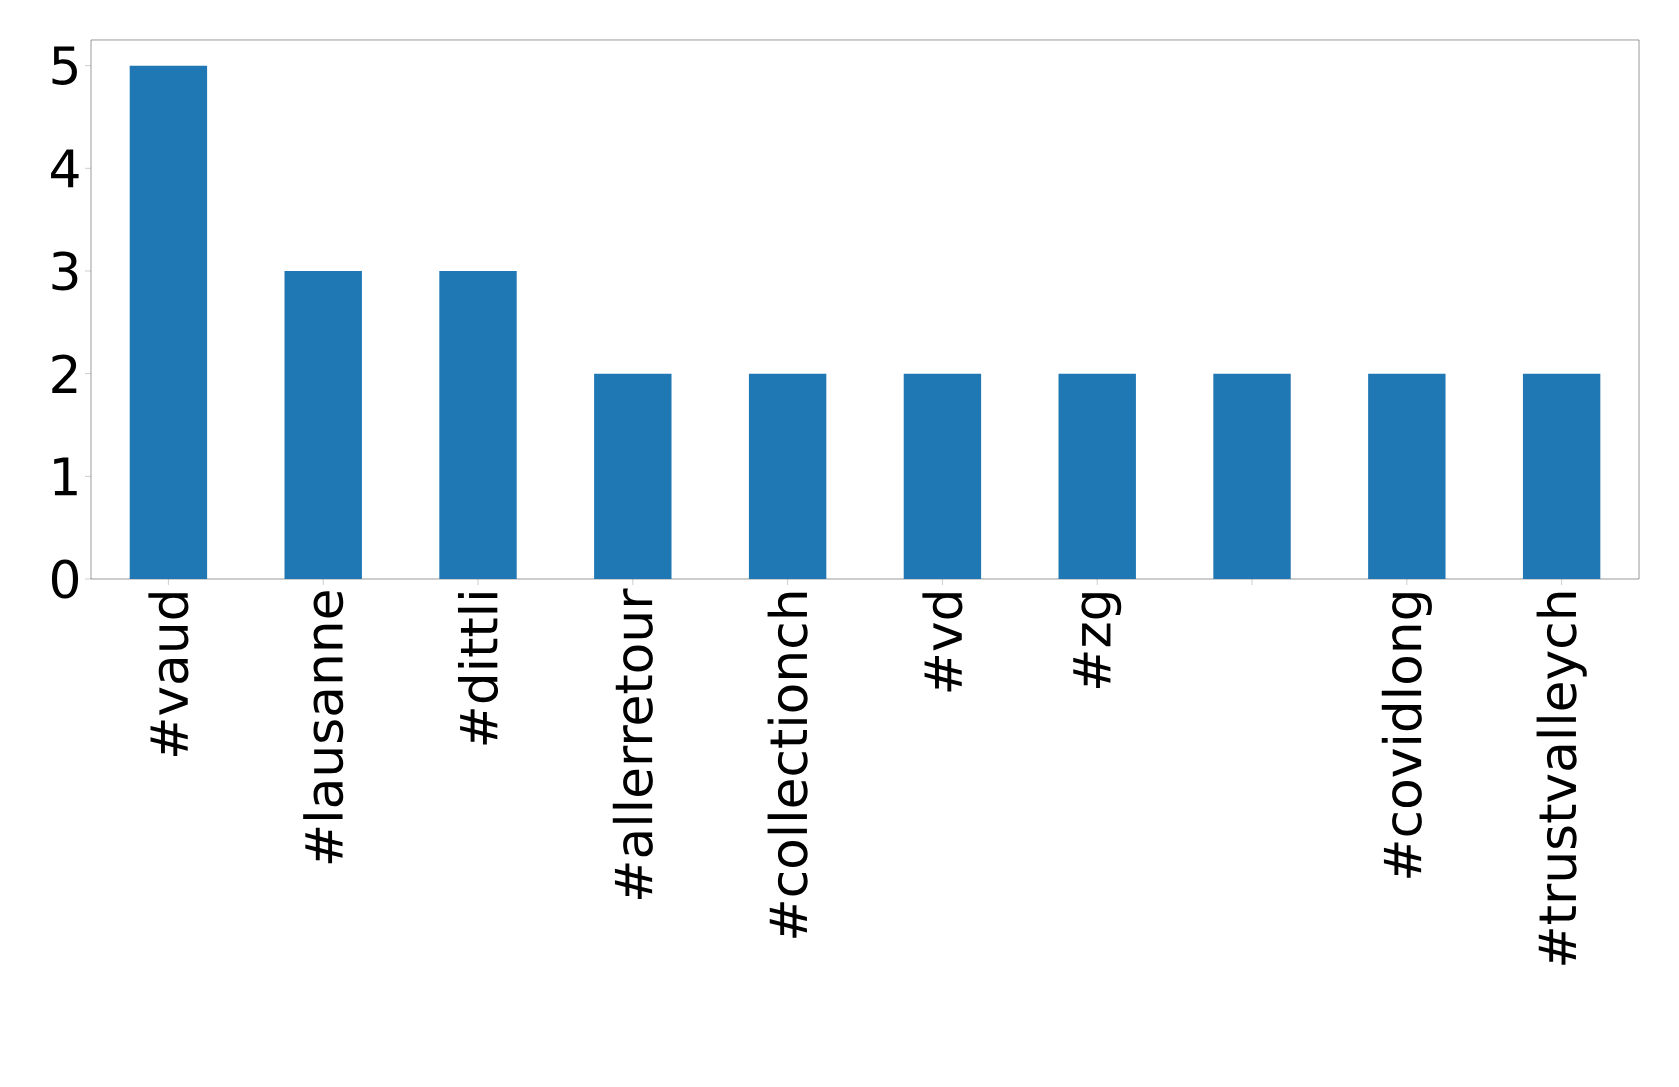 This screenshot has width=1679, height=1087. I want to click on x-tick-label: #dittli, so click(478, 669).